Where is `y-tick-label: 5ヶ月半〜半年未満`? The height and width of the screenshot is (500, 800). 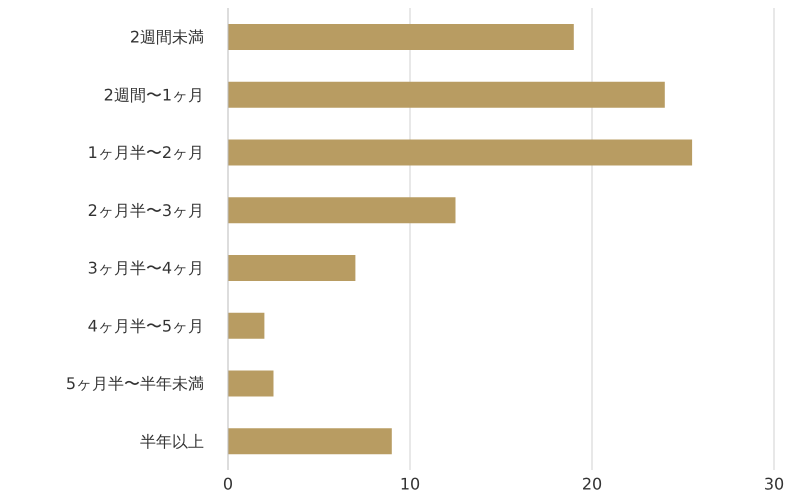
y-tick-label: 5ヶ月半〜半年未満 is located at coordinates (135, 384).